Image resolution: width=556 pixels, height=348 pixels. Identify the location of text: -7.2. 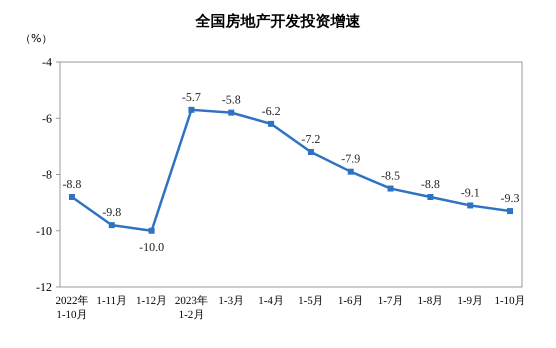
(310, 139).